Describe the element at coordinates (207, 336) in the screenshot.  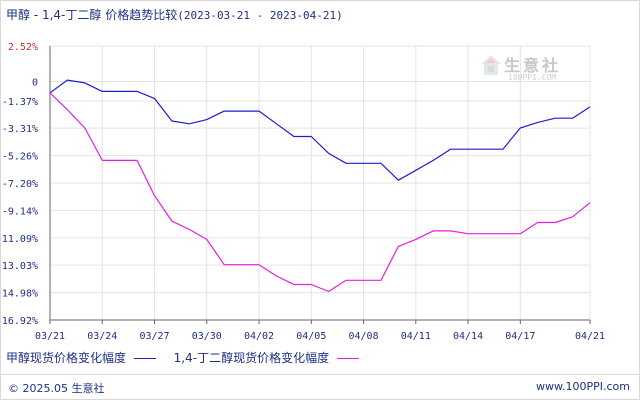
I see `x-tick-label: 03/30` at that location.